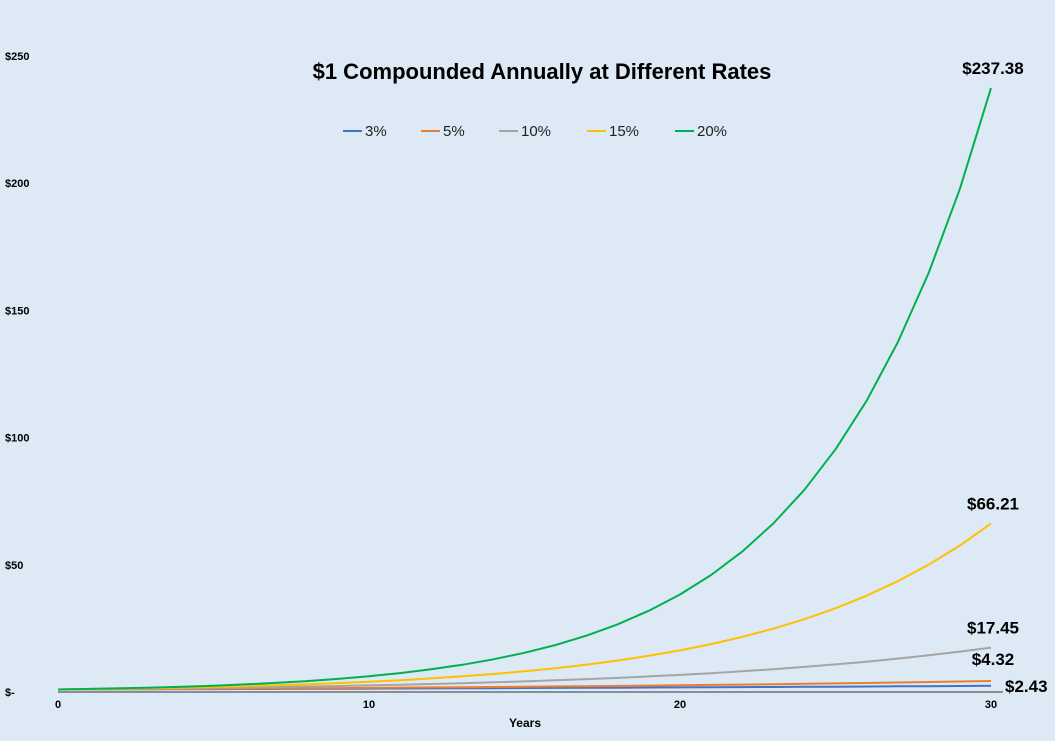 The height and width of the screenshot is (741, 1055). I want to click on legend-entry: 3%, so click(376, 131).